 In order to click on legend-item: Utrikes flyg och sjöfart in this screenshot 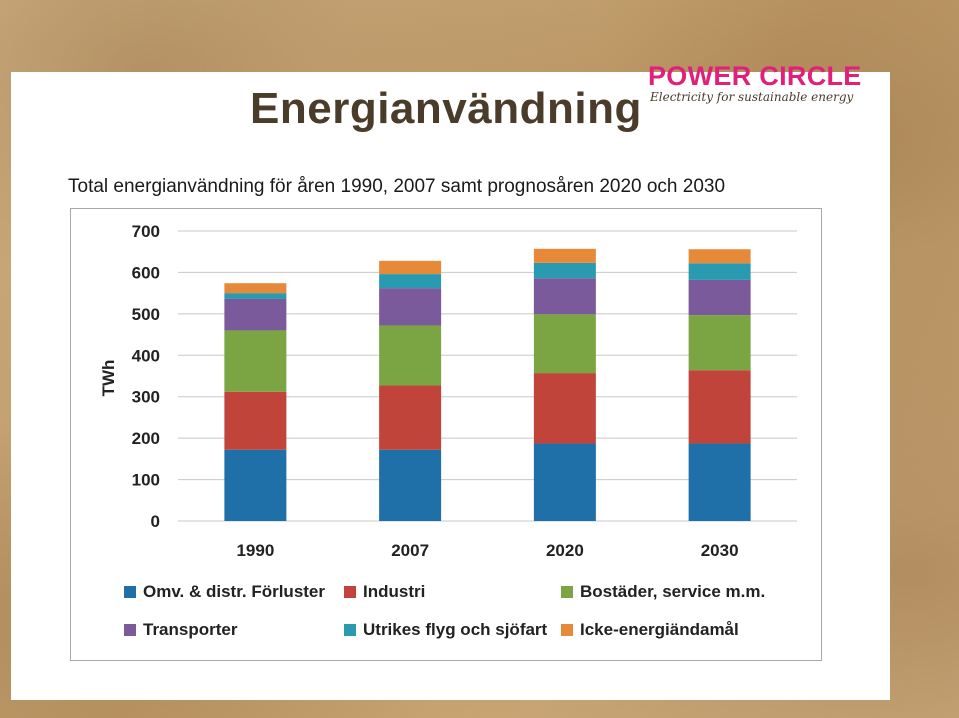, I will do `click(445, 630)`.